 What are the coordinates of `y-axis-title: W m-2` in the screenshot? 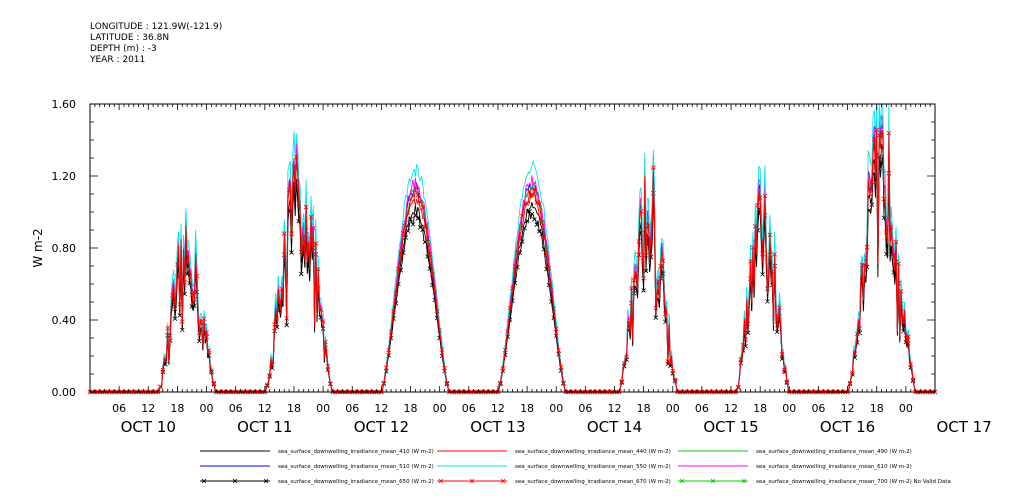 It's located at (38, 247).